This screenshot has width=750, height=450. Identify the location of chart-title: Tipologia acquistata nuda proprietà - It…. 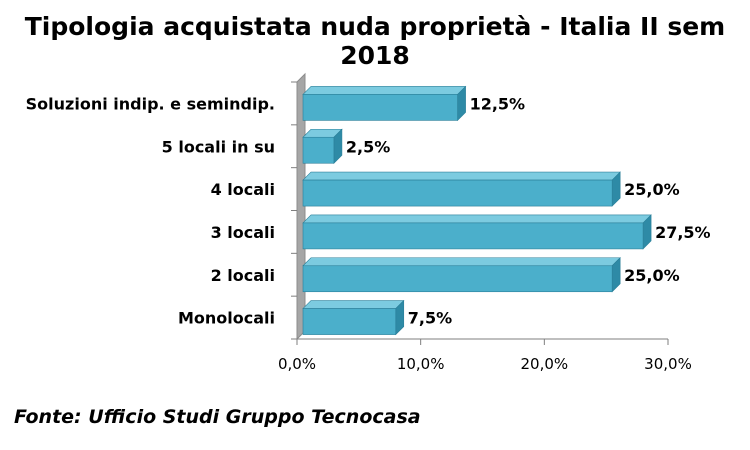
(375, 41).